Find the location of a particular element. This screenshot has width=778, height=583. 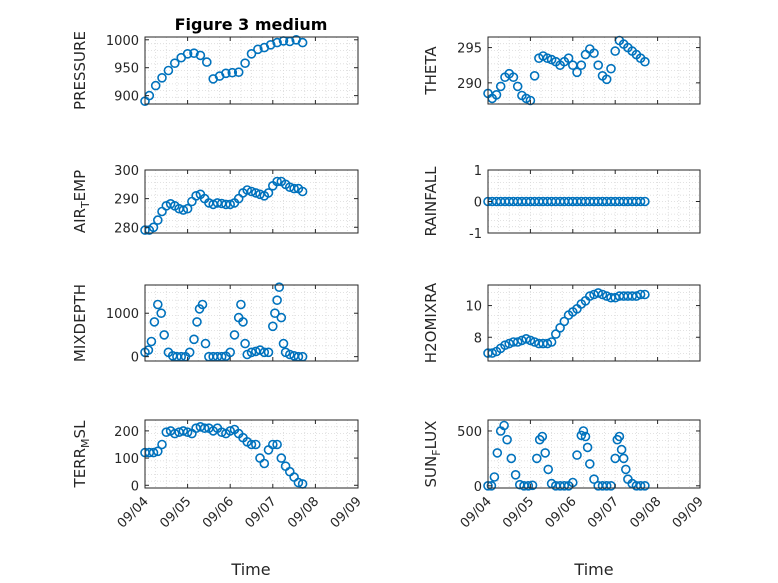

x-axis-label-left: Time is located at coordinates (250, 569).